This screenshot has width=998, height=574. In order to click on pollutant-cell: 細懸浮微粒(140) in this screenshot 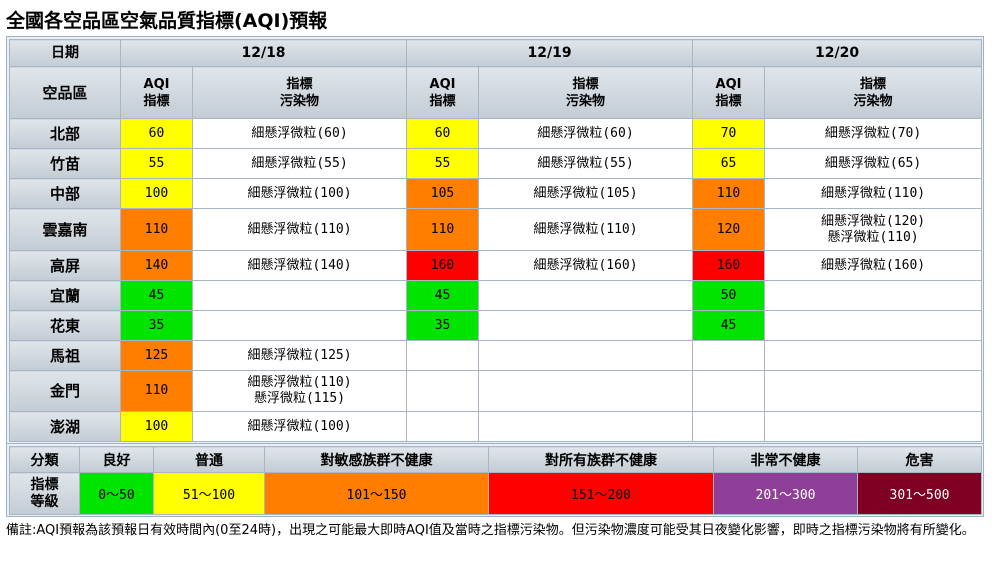, I will do `click(299, 265)`.